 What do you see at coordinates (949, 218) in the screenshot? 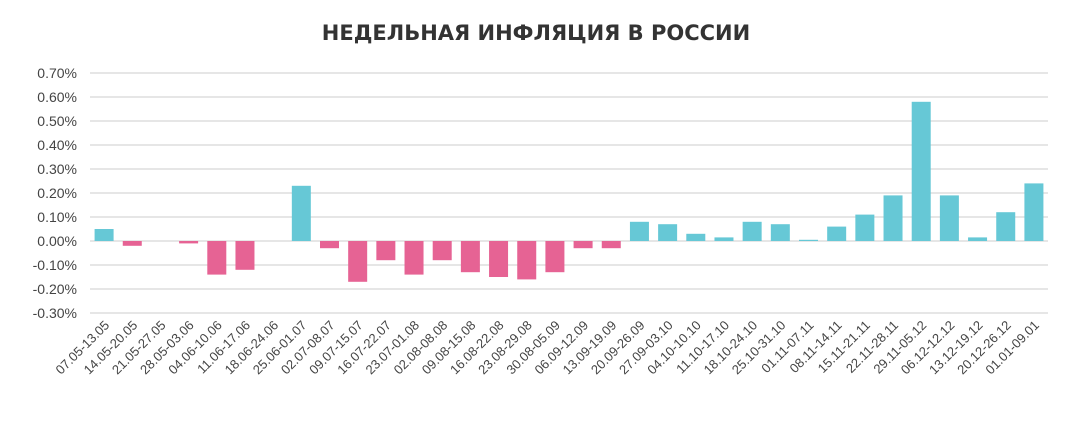
I see `bar-06.12-12.12` at bounding box center [949, 218].